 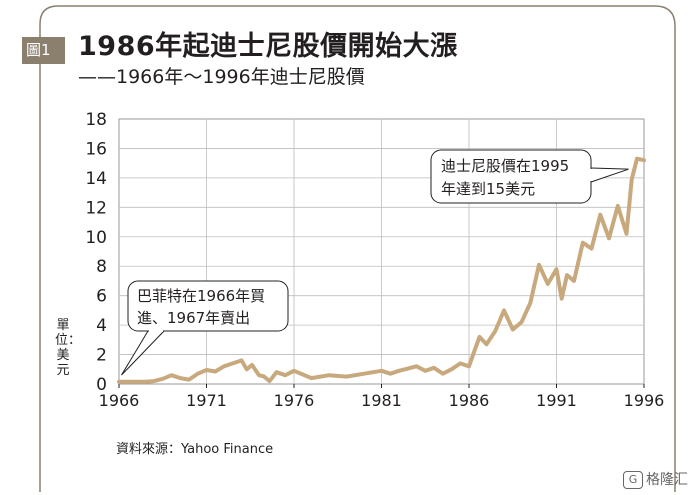 I want to click on chart-title: 1986年起迪士尼股價開始大漲, so click(x=268, y=46).